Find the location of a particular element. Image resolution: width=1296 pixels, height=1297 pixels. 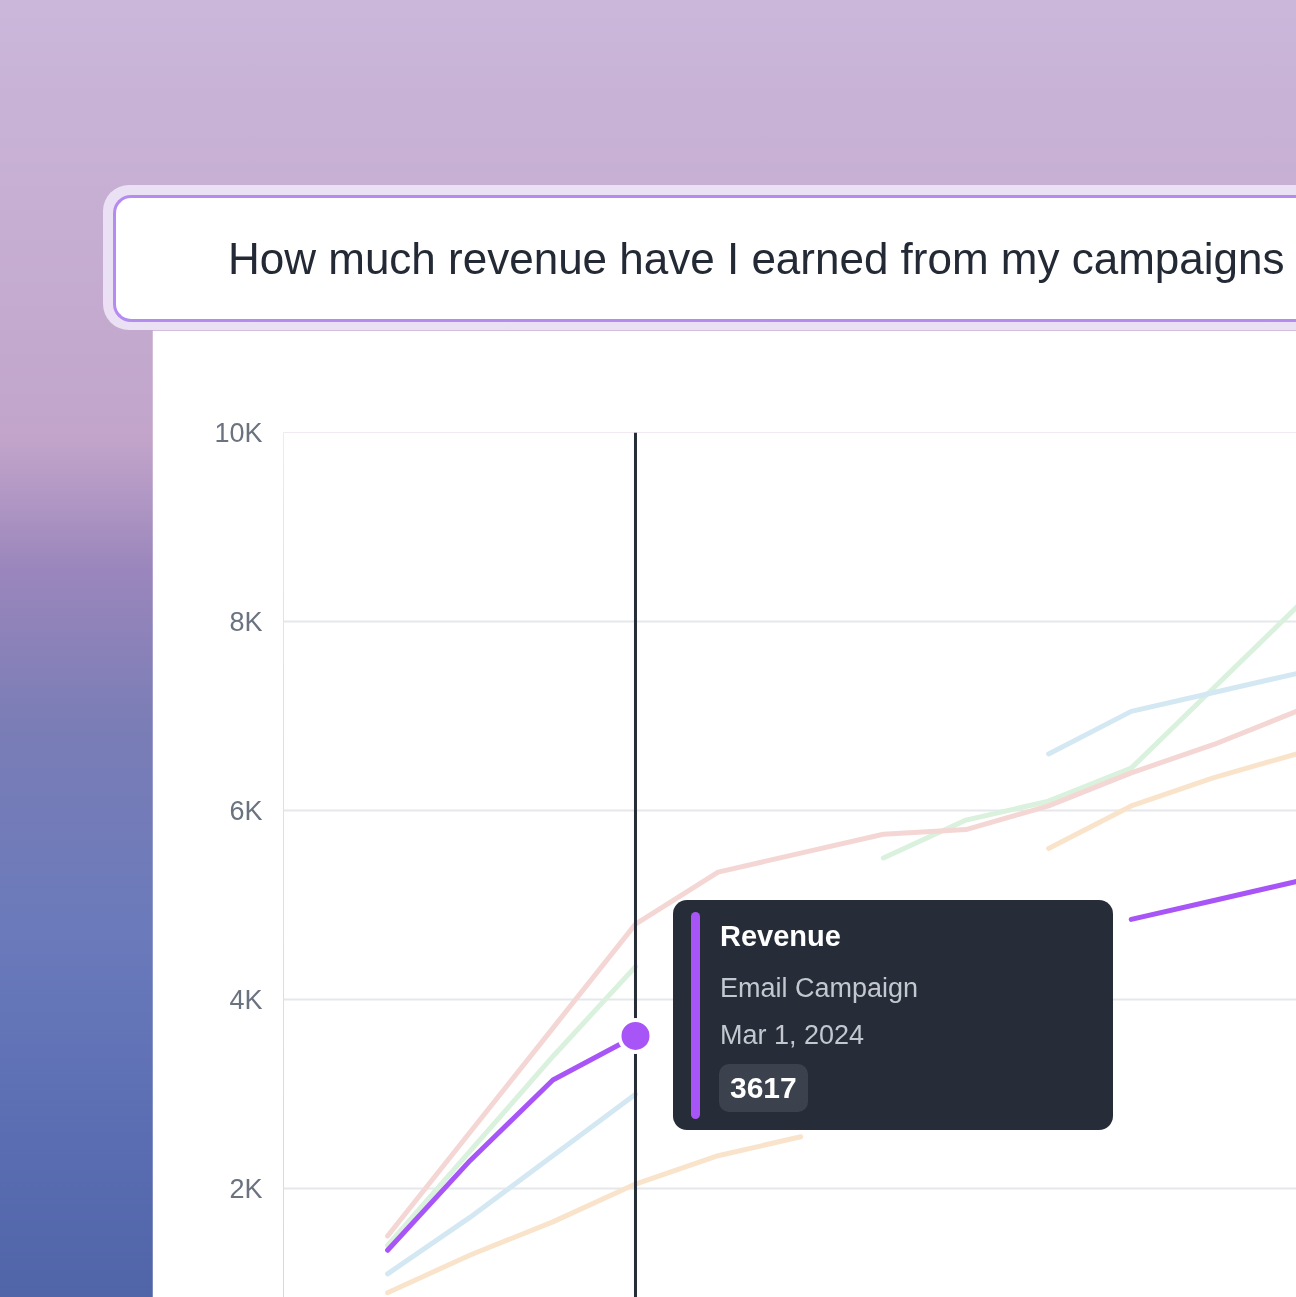

y-tick-label: 10K is located at coordinates (238, 432).